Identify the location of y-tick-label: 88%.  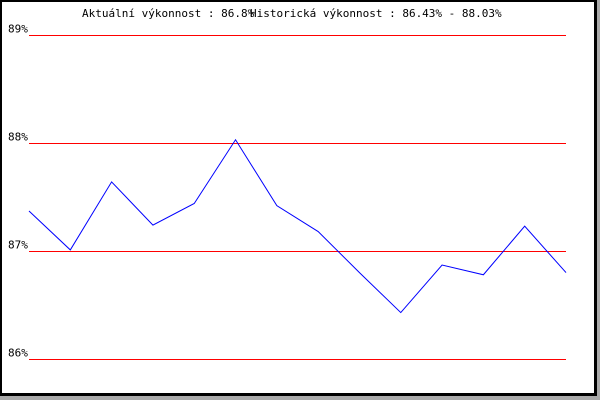
(18, 137).